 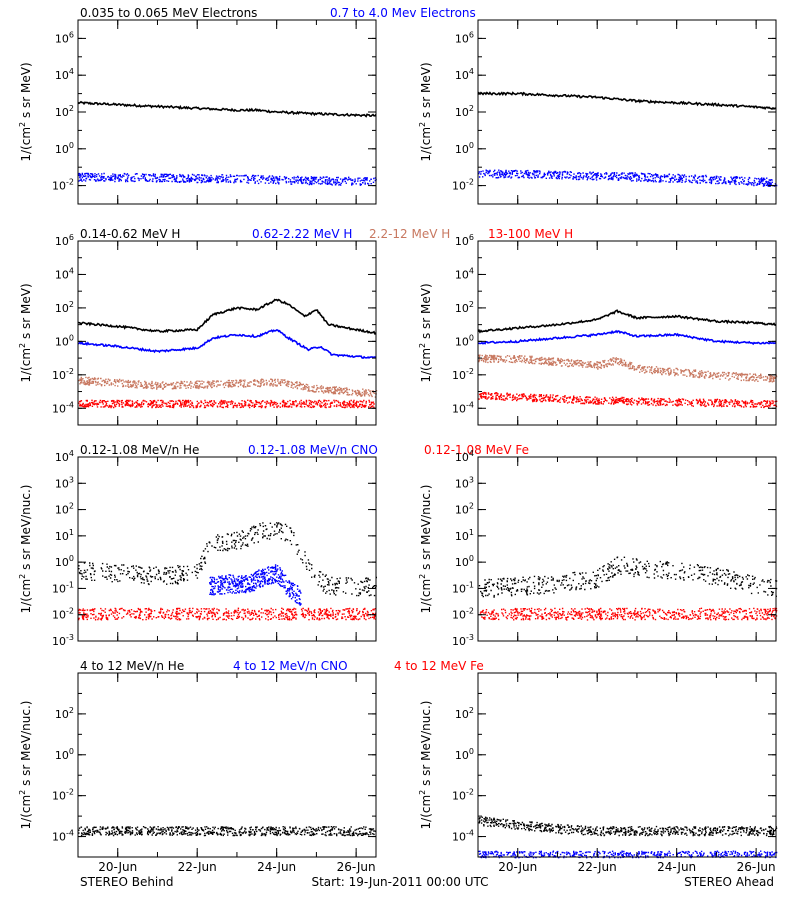 I want to click on x-axis: 20-Jun 22-Jun 24-Jun 26-Jun, so click(x=626, y=773).